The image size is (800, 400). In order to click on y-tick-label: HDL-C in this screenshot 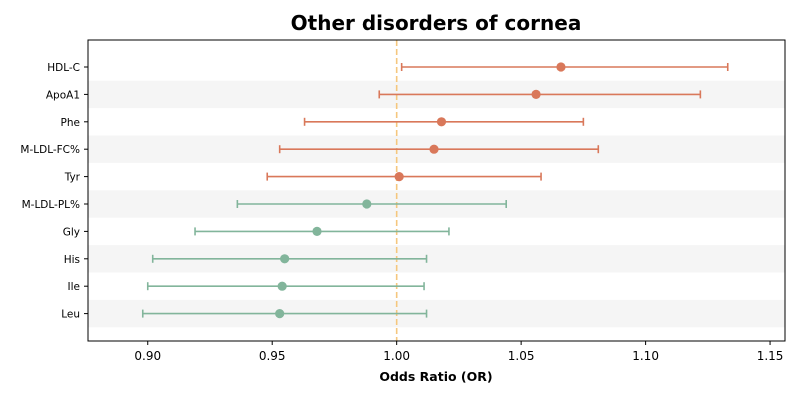, I will do `click(63, 68)`.